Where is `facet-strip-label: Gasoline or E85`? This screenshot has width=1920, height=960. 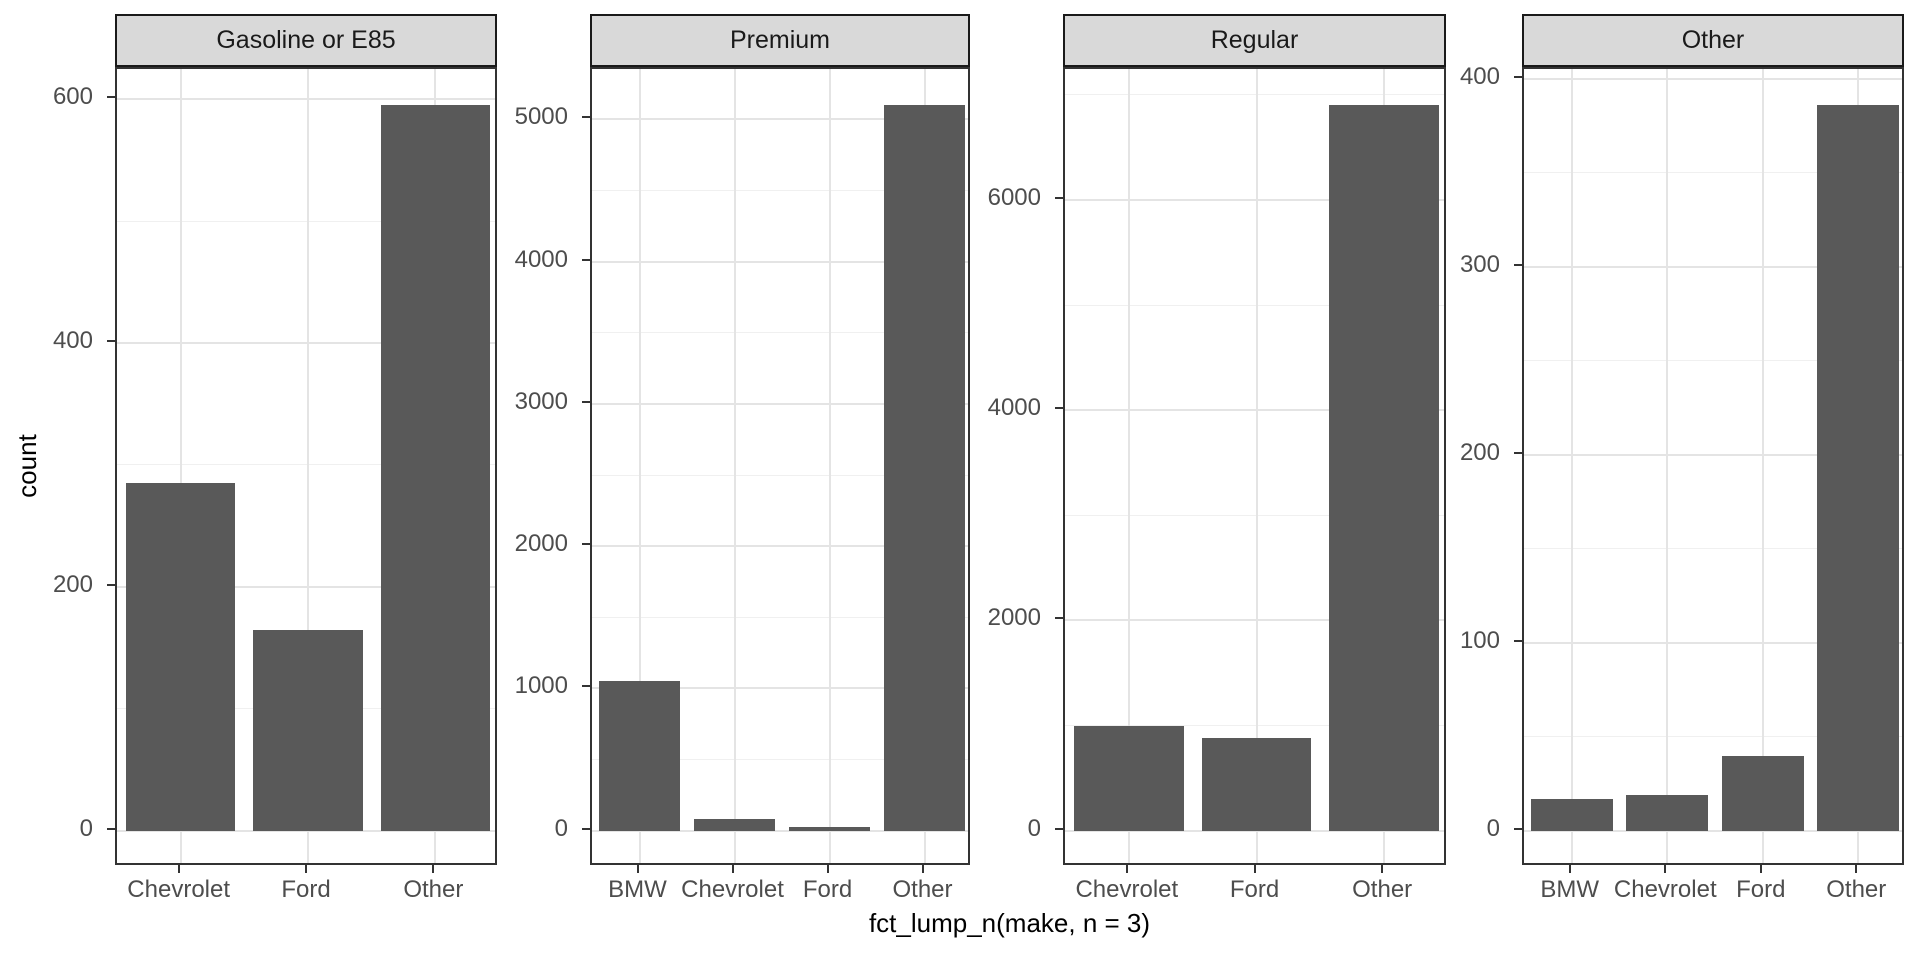 facet-strip-label: Gasoline or E85 is located at coordinates (306, 40).